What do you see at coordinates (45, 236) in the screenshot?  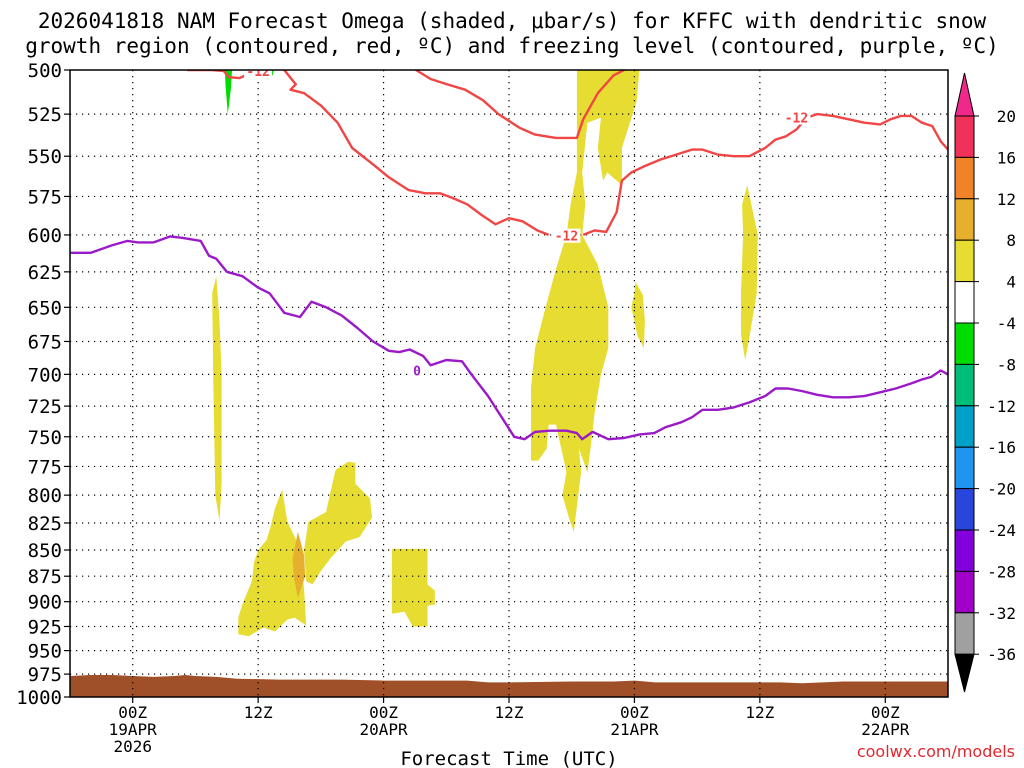 I see `y-tick-label: 600` at bounding box center [45, 236].